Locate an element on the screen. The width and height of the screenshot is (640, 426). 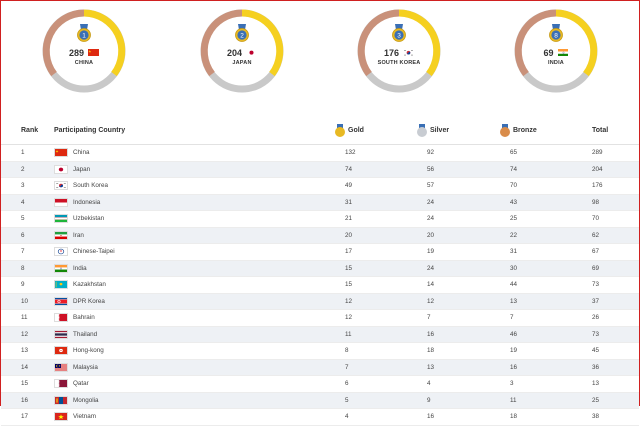
header-bronze: Bronze is located at coordinates (541, 130).